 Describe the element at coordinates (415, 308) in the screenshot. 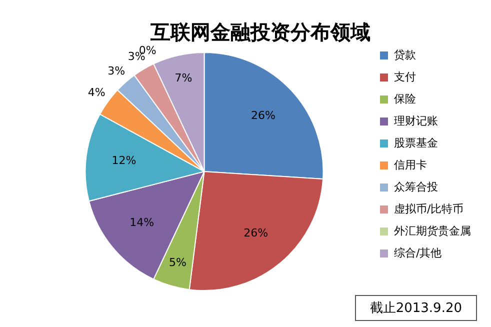

I see `text: 截止2013.9.20` at that location.